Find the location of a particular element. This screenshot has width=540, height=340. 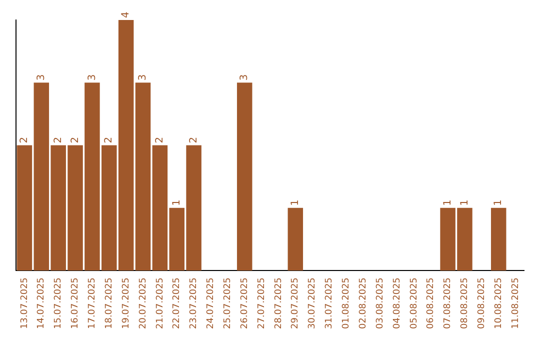

x-tick-label: 08.08.2025 is located at coordinates (465, 303).